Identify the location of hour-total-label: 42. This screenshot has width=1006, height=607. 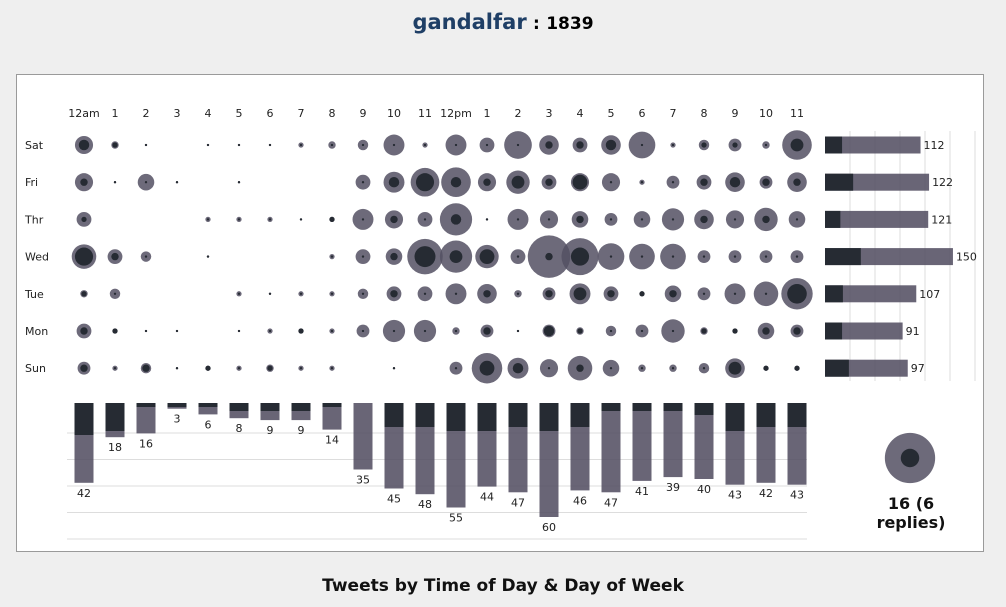
(766, 493).